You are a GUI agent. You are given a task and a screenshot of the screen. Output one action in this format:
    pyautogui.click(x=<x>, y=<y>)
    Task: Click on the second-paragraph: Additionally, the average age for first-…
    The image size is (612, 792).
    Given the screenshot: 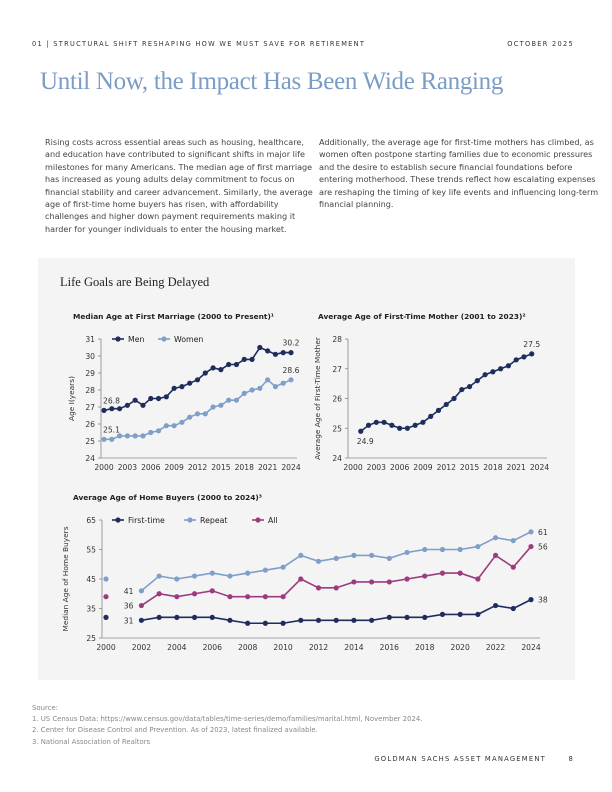 What is the action you would take?
    pyautogui.click(x=459, y=173)
    